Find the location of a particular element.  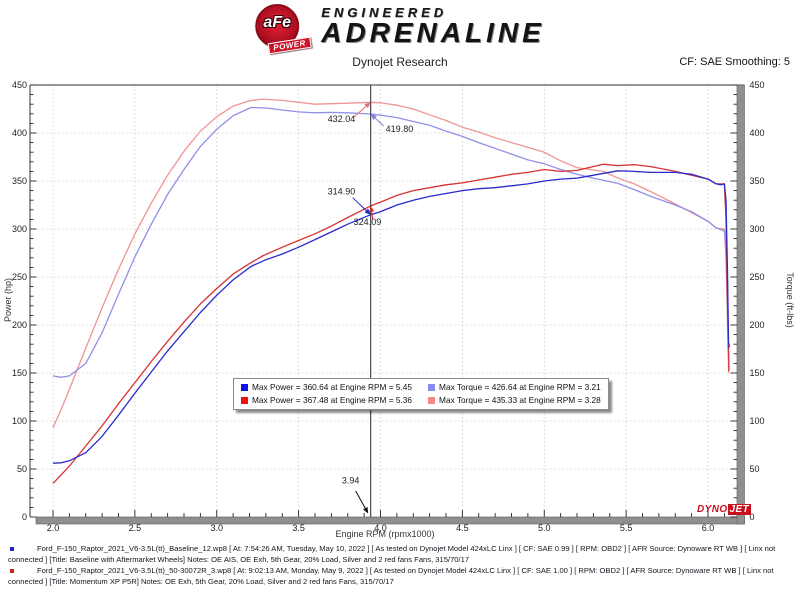

svg-text: 2.5 is located at coordinates (135, 528).